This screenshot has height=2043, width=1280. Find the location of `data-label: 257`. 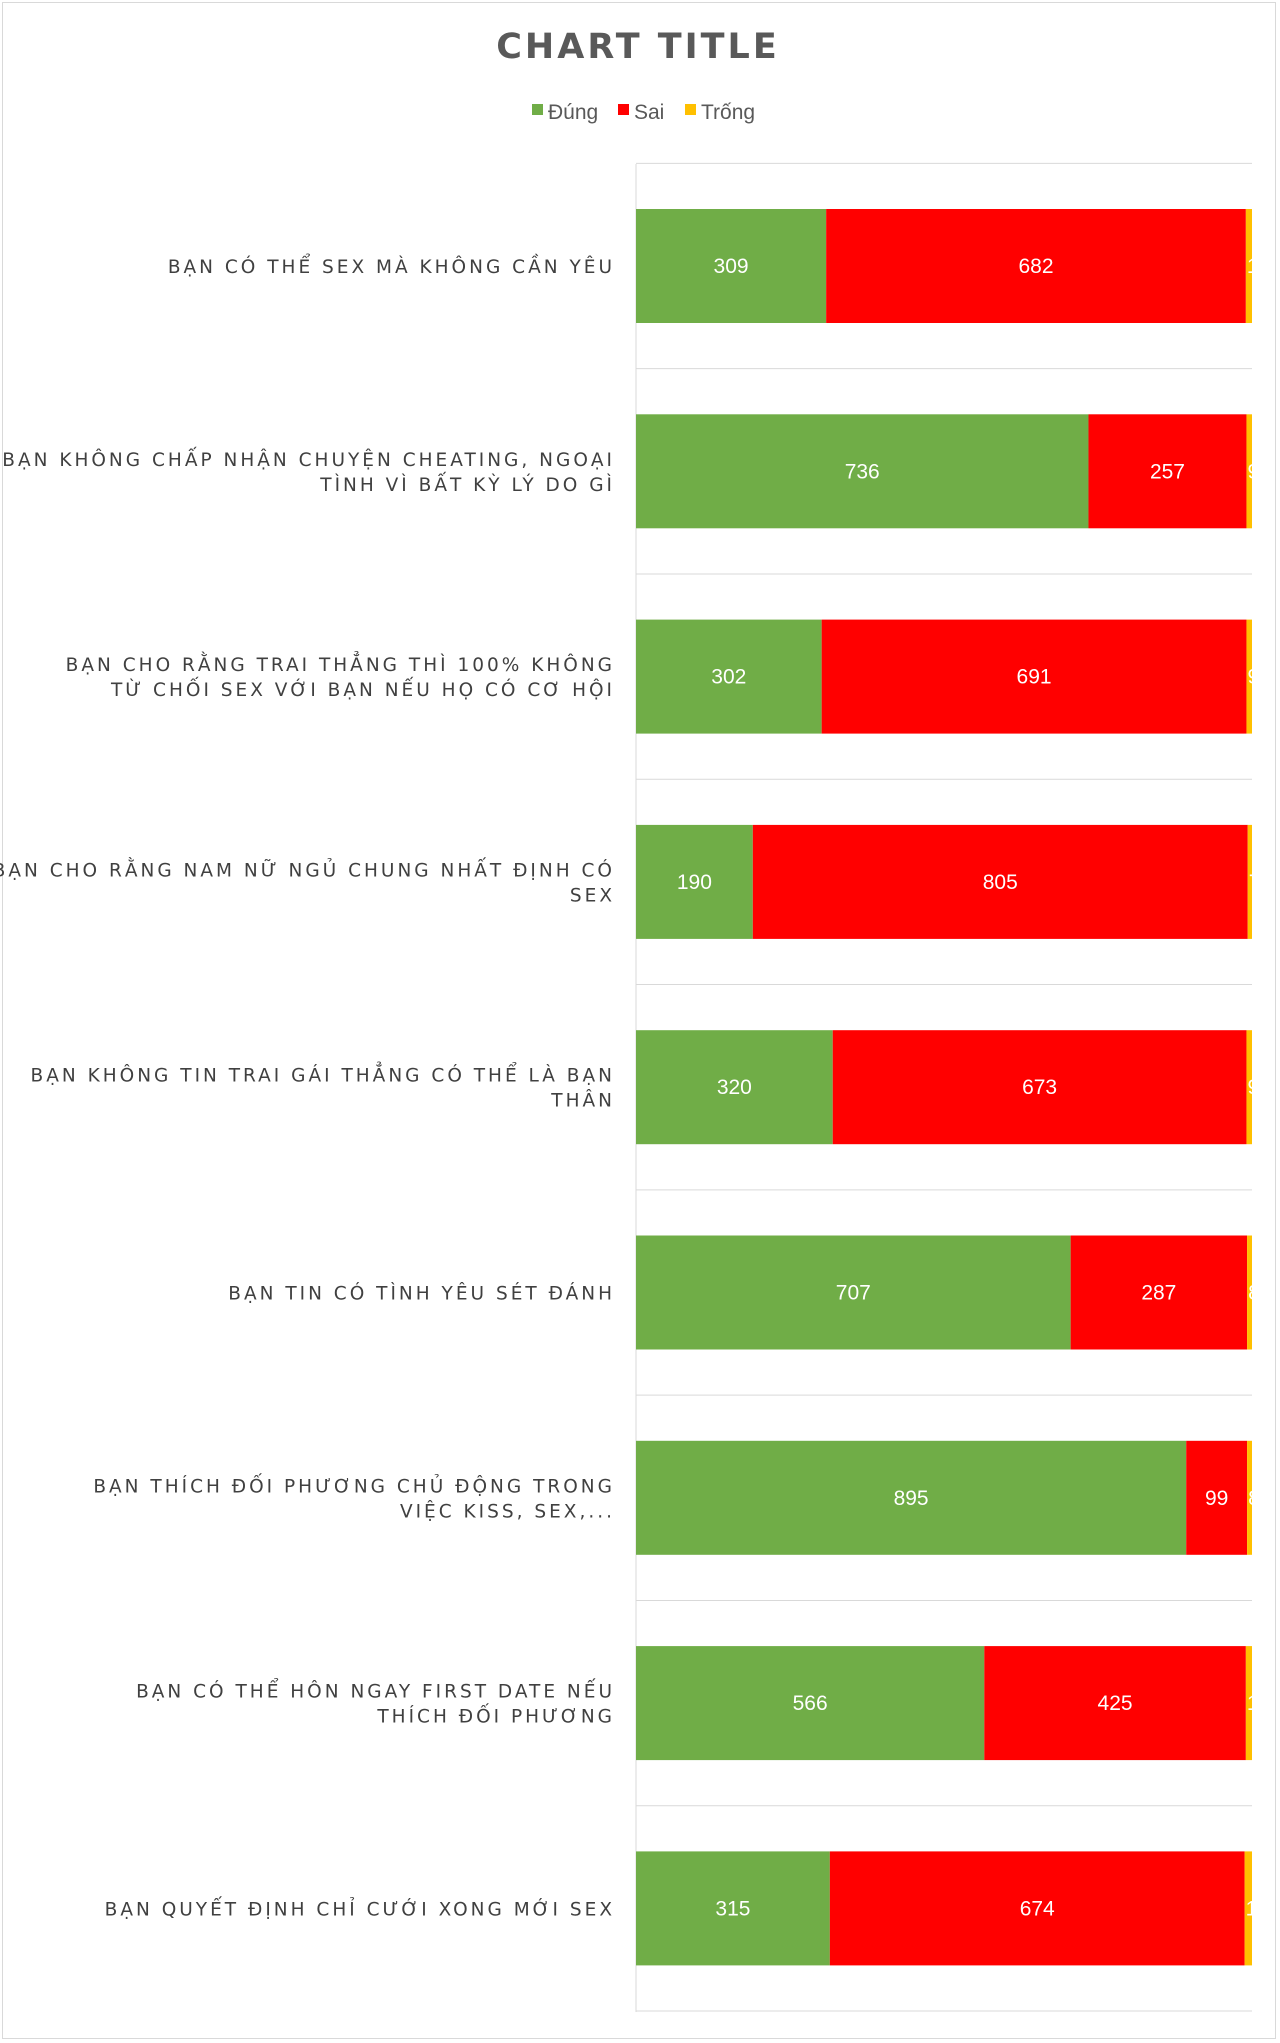

data-label: 257 is located at coordinates (1167, 471).